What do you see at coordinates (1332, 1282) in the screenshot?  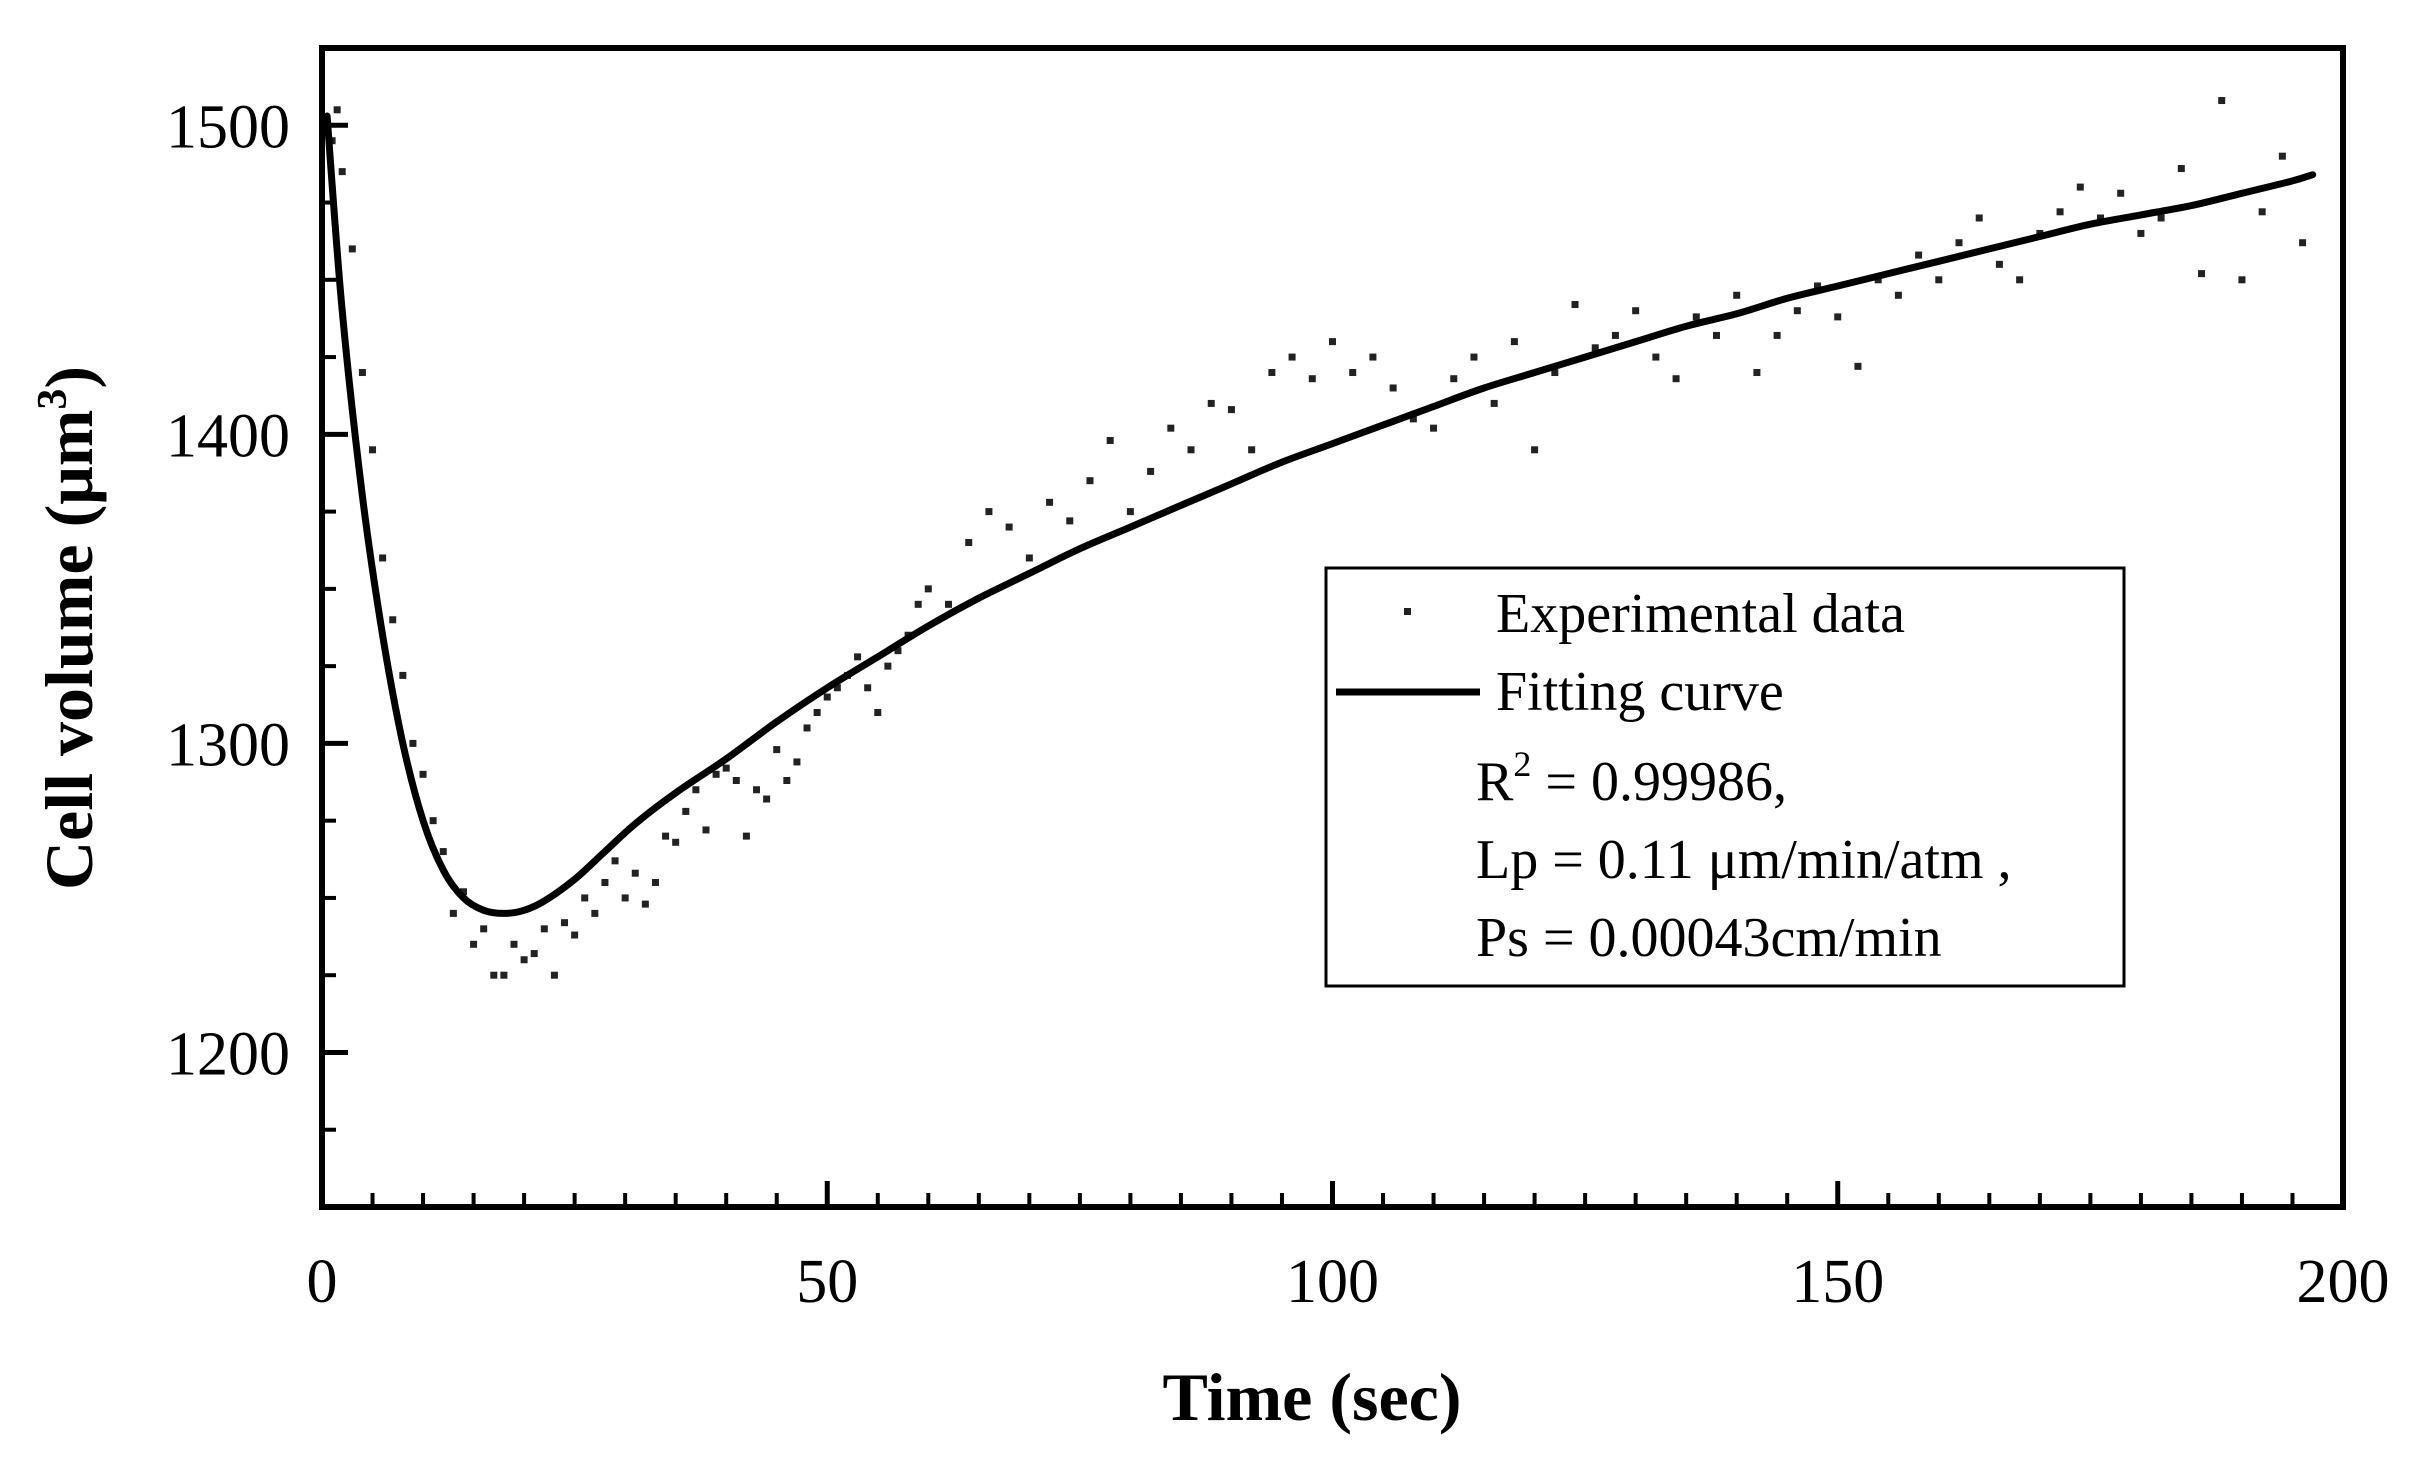 I see `x-tick-label: 100` at bounding box center [1332, 1282].